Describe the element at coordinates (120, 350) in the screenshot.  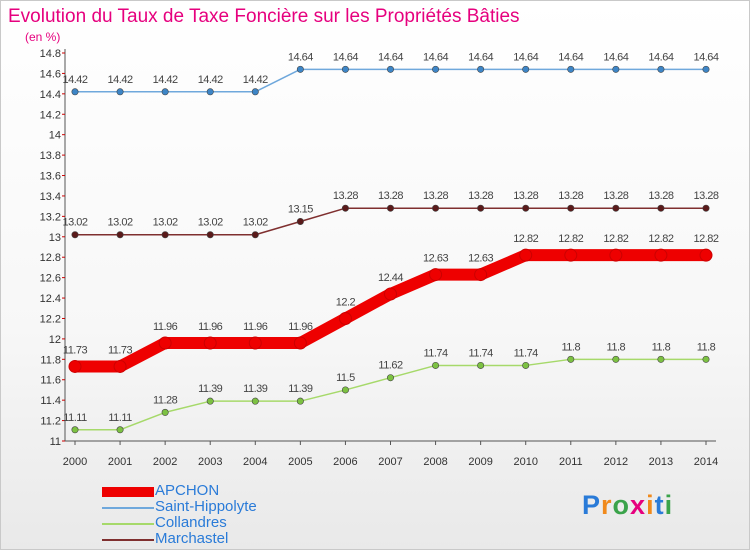
I see `data-label-apchon: 11.73` at that location.